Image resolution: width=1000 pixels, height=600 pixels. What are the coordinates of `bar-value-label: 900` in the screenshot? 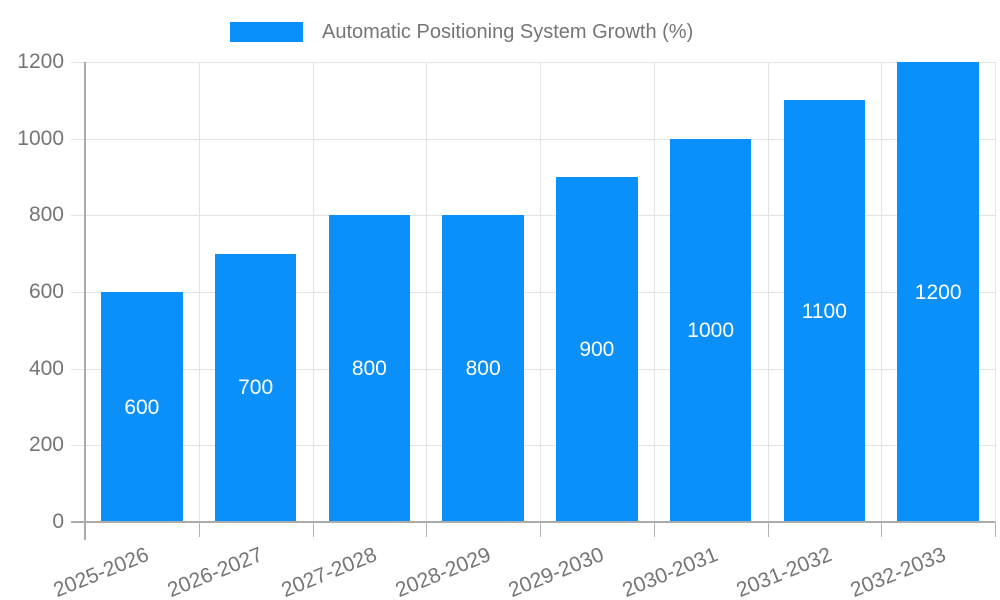 It's located at (597, 349).